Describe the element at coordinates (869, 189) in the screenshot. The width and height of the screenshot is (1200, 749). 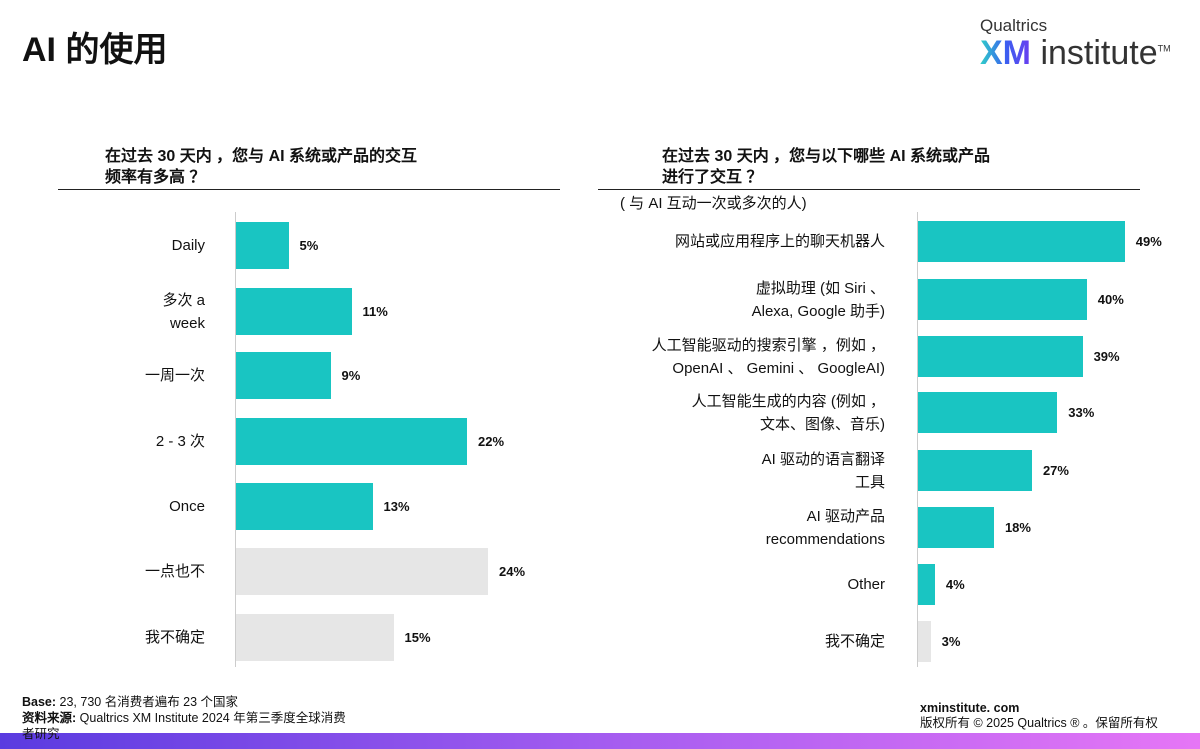
I see `right-title-rule` at that location.